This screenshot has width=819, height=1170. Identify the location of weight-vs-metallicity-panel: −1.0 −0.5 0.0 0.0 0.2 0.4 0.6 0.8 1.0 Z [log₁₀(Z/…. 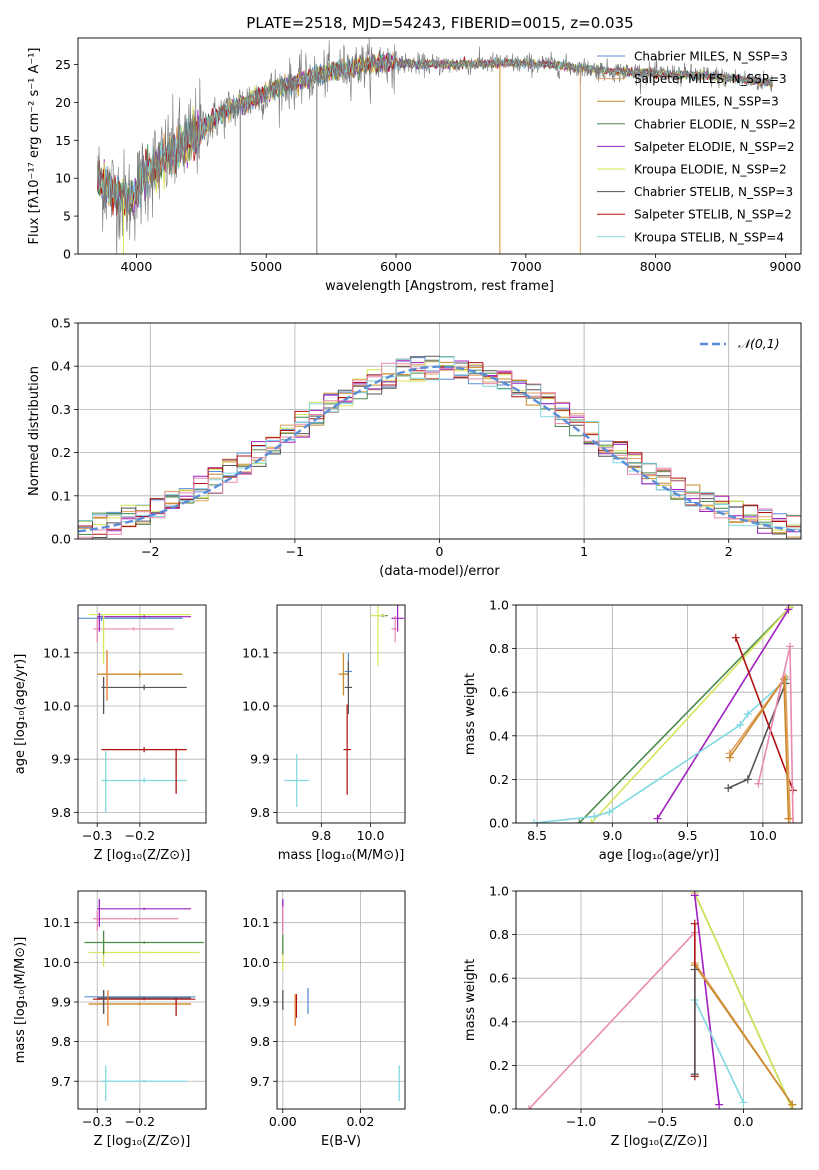
(633, 1016).